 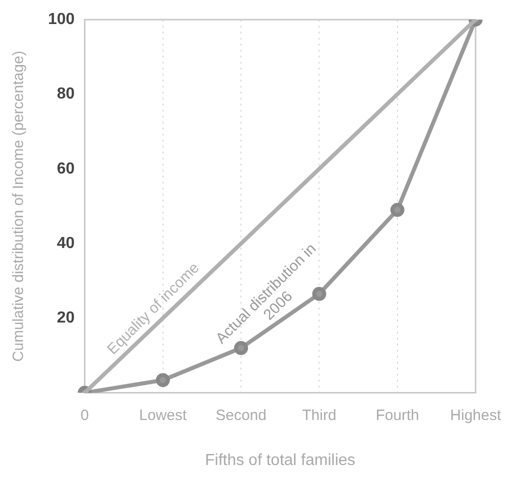 What do you see at coordinates (241, 415) in the screenshot?
I see `x-tick-label: Second` at bounding box center [241, 415].